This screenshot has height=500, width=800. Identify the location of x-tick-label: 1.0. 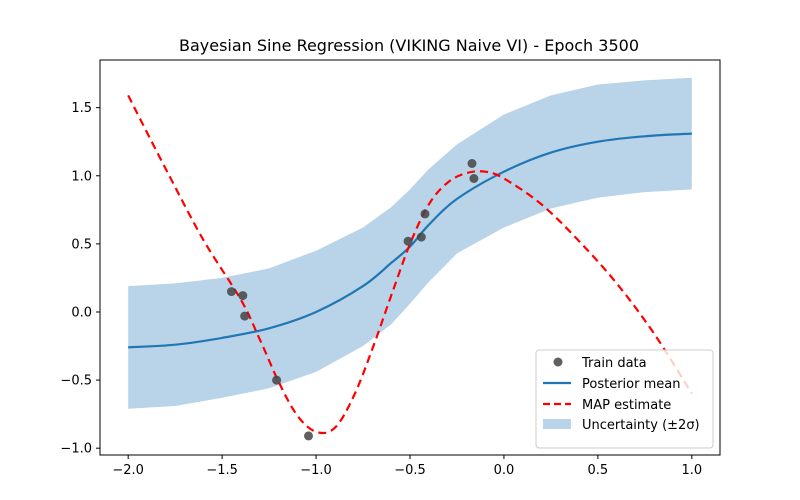
(691, 470).